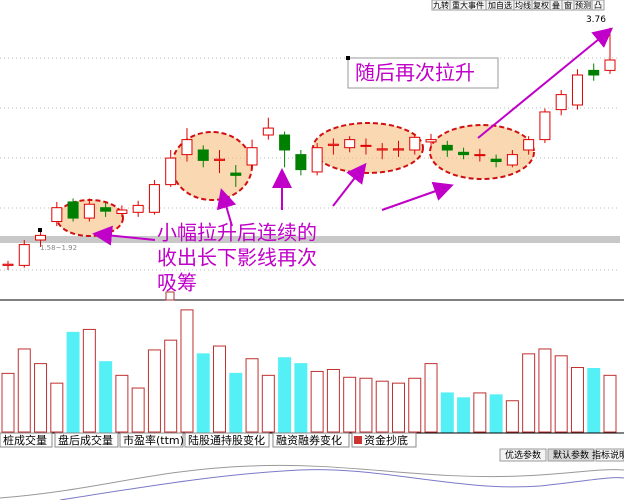  Describe the element at coordinates (568, 5) in the screenshot. I see `toolbar-label: 窗` at that location.